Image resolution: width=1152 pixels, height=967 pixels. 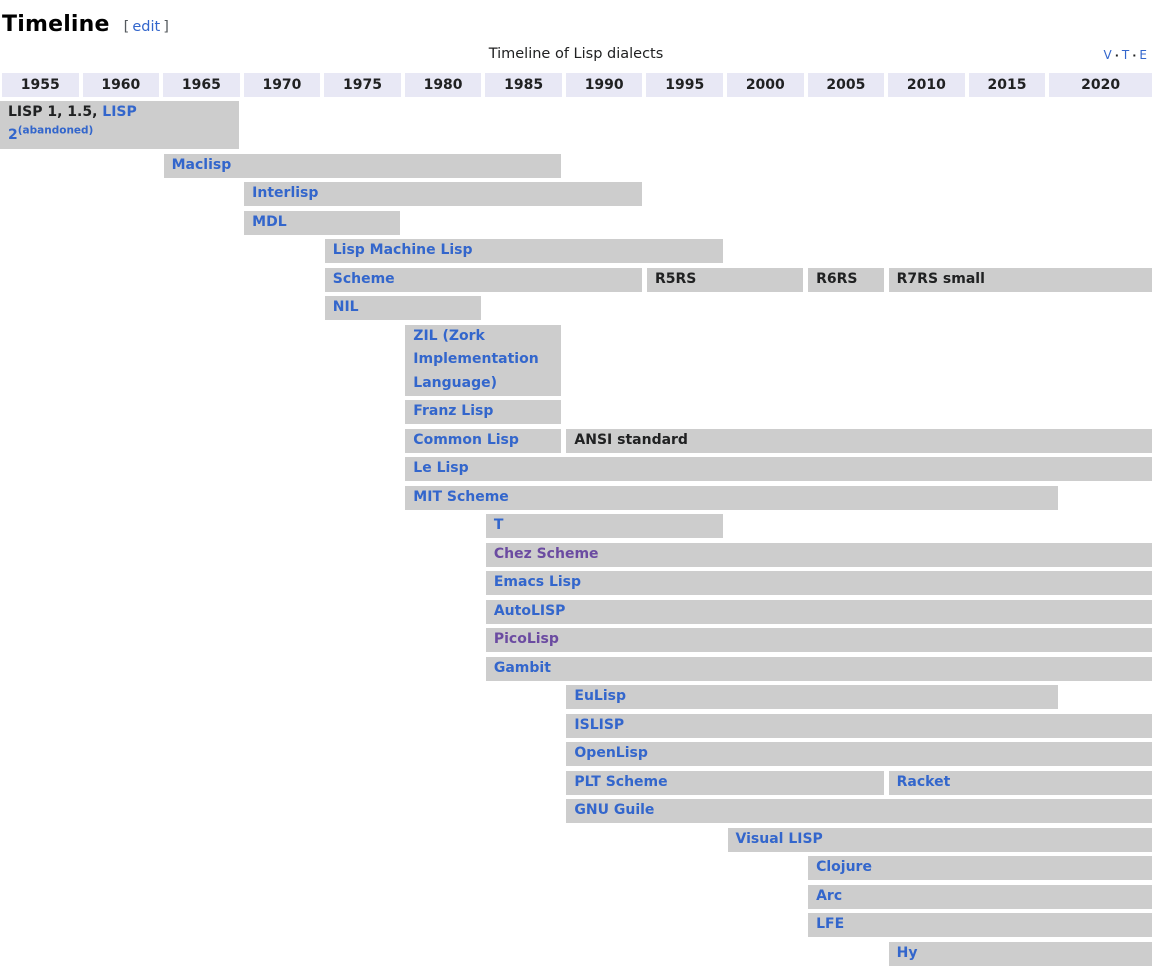 I want to click on year-header-2005: 2005, so click(x=846, y=85).